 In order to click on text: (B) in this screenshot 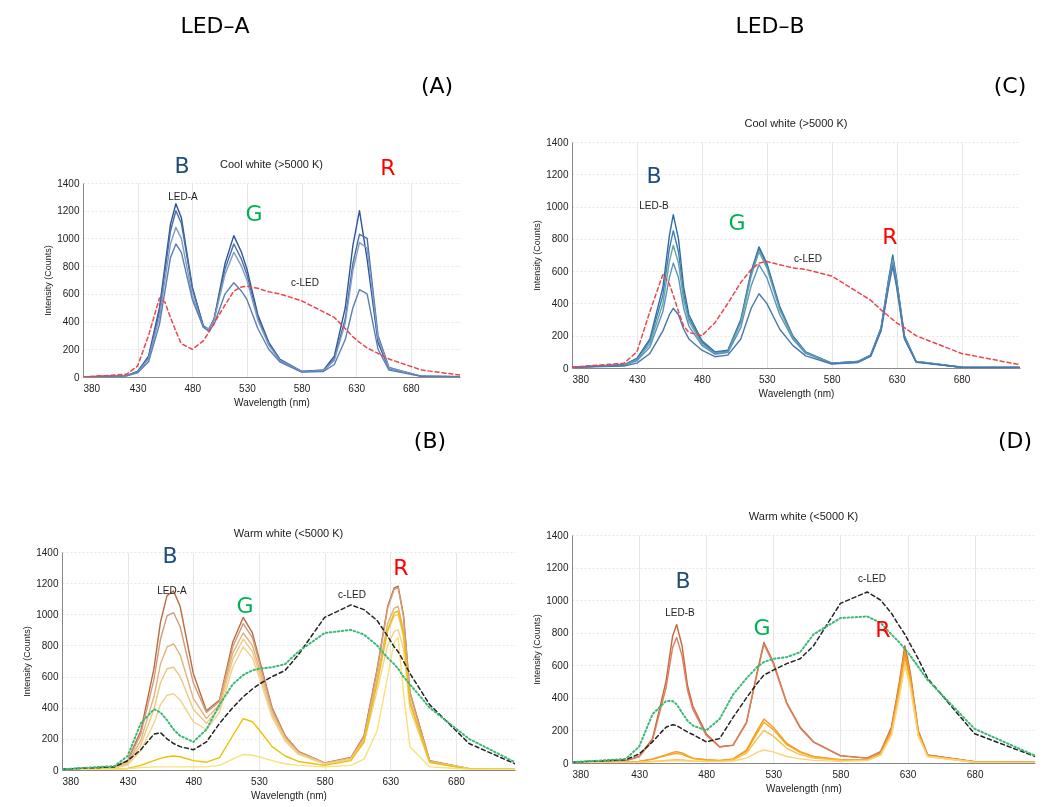, I will do `click(430, 440)`.